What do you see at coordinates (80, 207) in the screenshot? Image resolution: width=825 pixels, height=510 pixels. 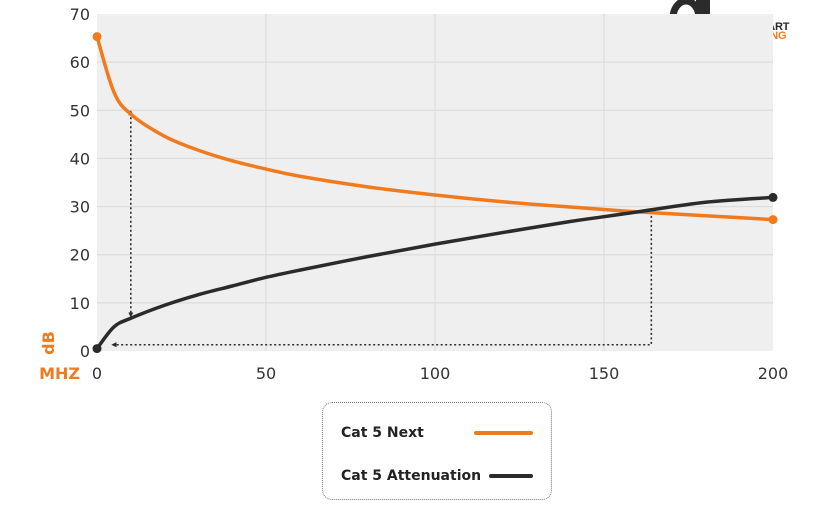 I see `y-tick-label: 30` at bounding box center [80, 207].